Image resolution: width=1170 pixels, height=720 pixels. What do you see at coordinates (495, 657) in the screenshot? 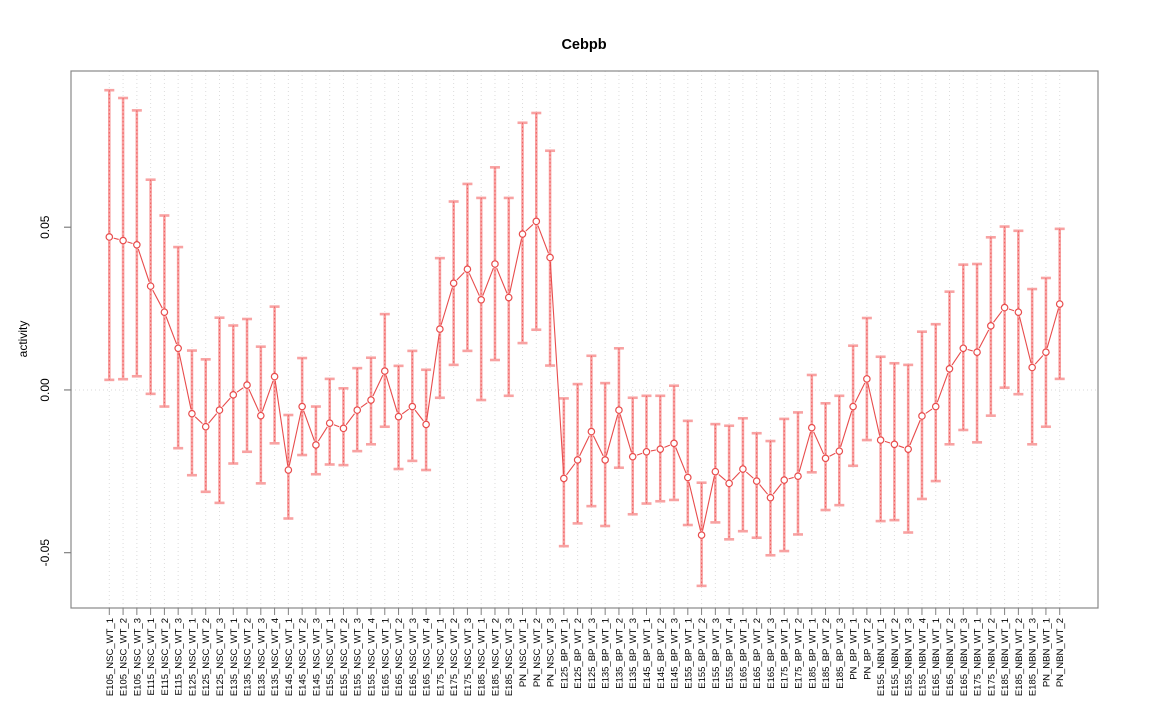
I see `x-tick-label: E185_NSC_WT_2` at bounding box center [495, 657].